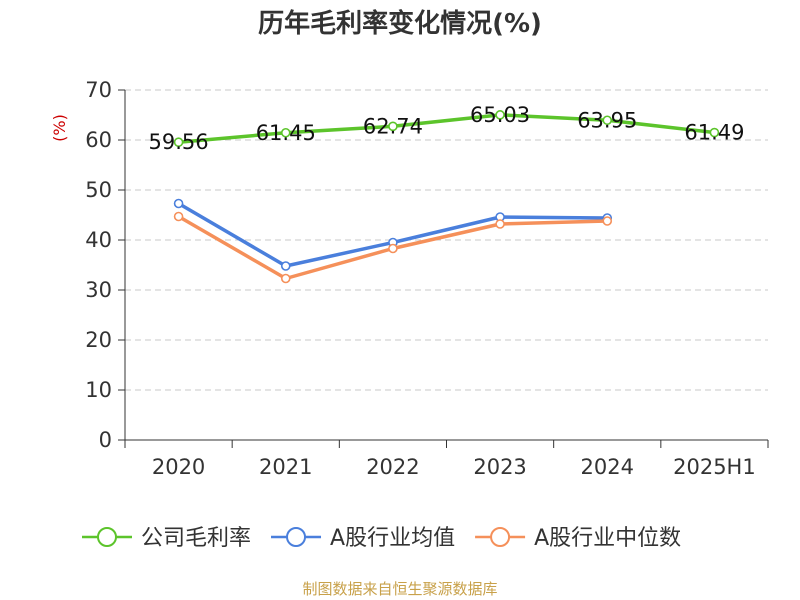 The width and height of the screenshot is (800, 600). I want to click on legend-item-0: 公司毛利率, so click(166, 538).